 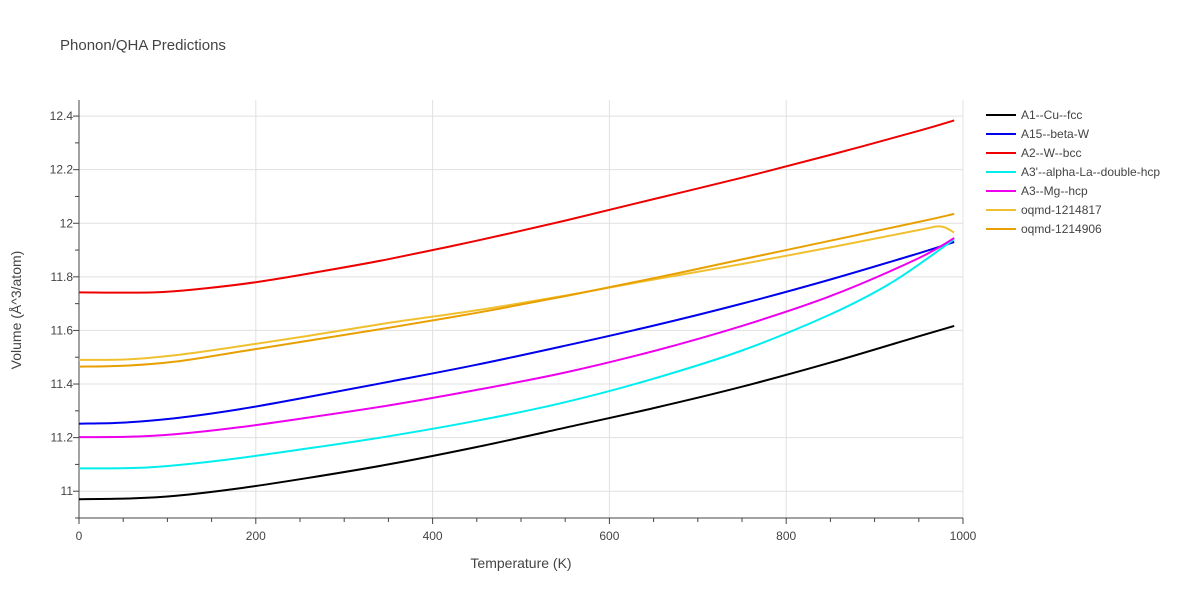 What do you see at coordinates (433, 536) in the screenshot?
I see `x-tick-label: 400` at bounding box center [433, 536].